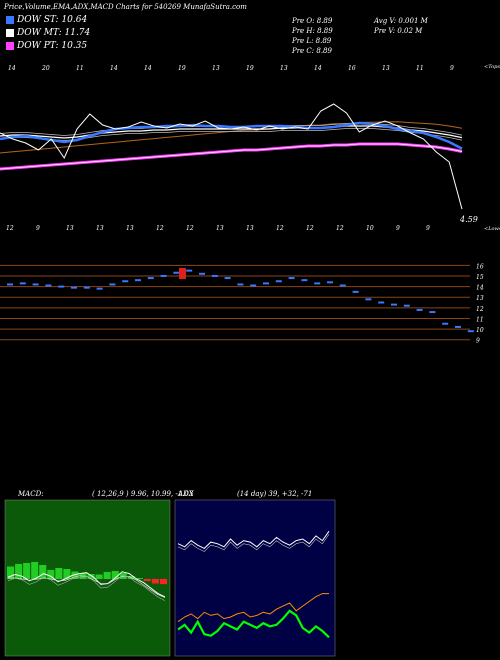  I want to click on adx-panel-bg, so click(255, 578).